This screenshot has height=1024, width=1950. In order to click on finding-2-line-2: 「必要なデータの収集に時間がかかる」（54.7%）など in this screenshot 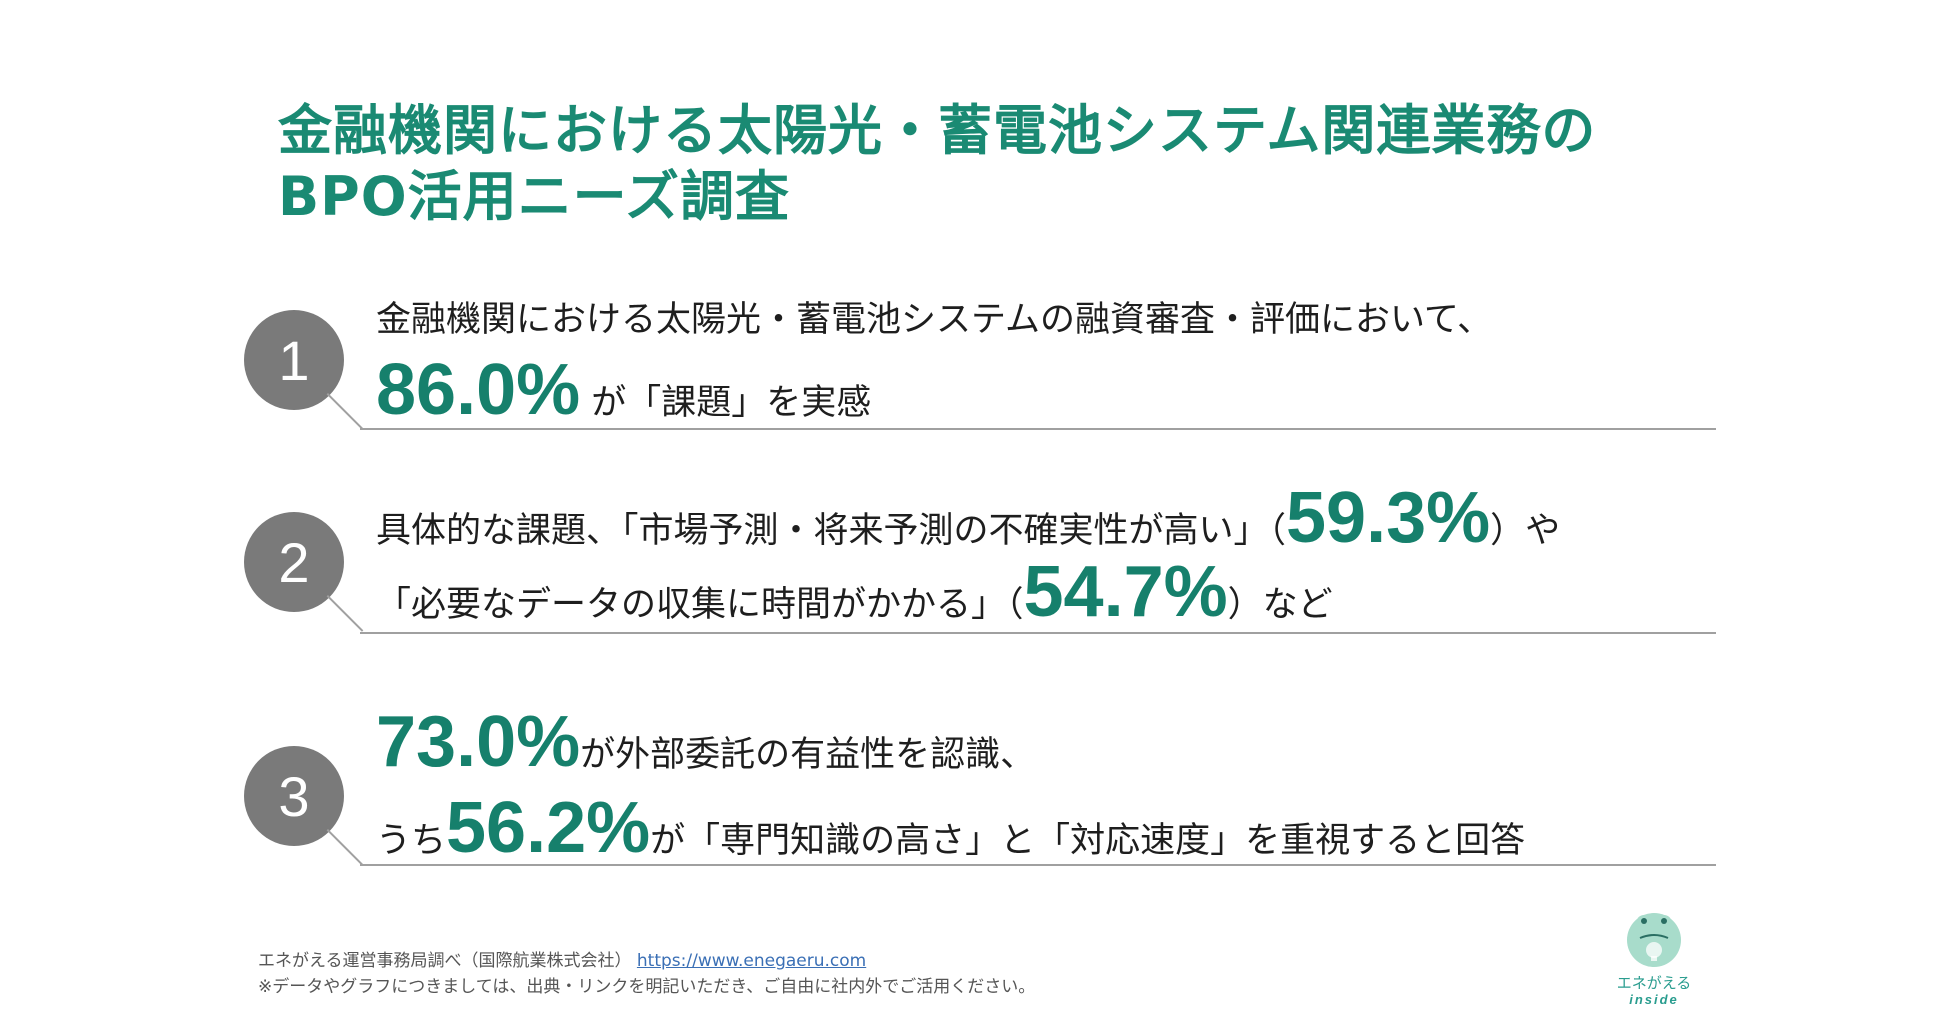, I will do `click(854, 598)`.